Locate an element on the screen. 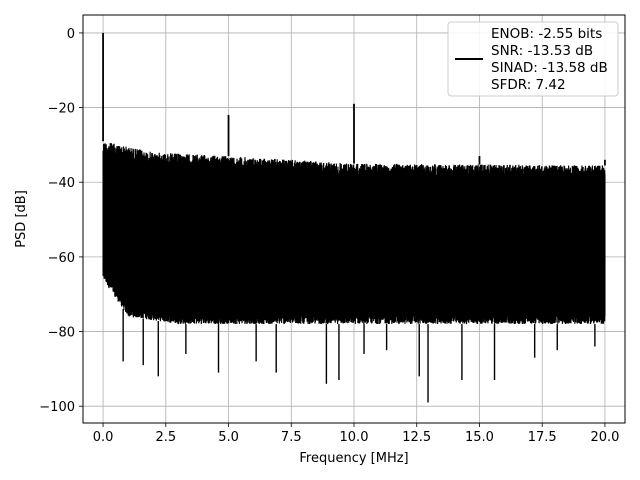 Image resolution: width=640 pixels, height=480 pixels. x-axis: 0.0 2.5 5.0 7.5 10.0 12.5 15.0 17.5 20.0 is located at coordinates (356, 434).